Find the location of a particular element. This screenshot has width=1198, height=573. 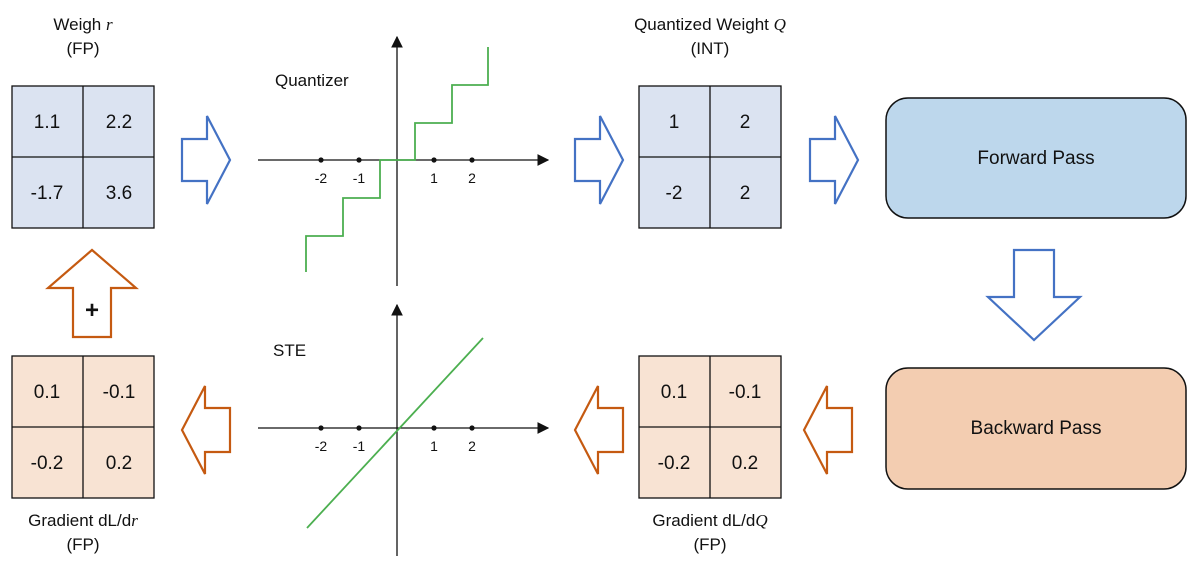

ste-plot: STE -2 -1 1 2 is located at coordinates (404, 429).